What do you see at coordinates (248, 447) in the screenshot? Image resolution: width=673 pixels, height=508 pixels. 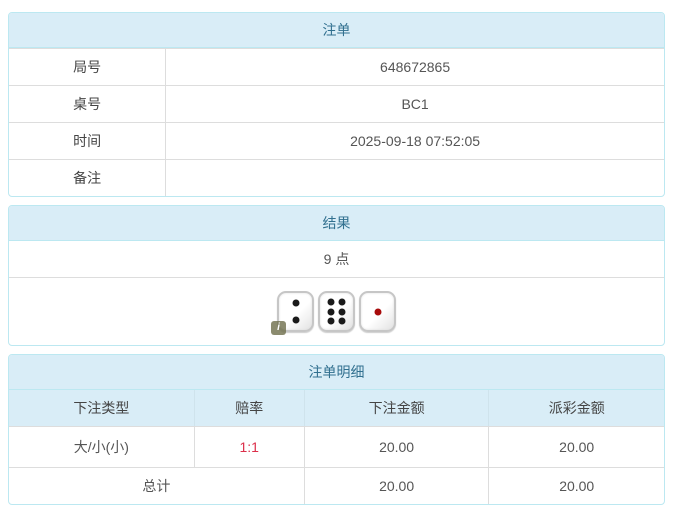 I see `odds-value: 1:1` at bounding box center [248, 447].